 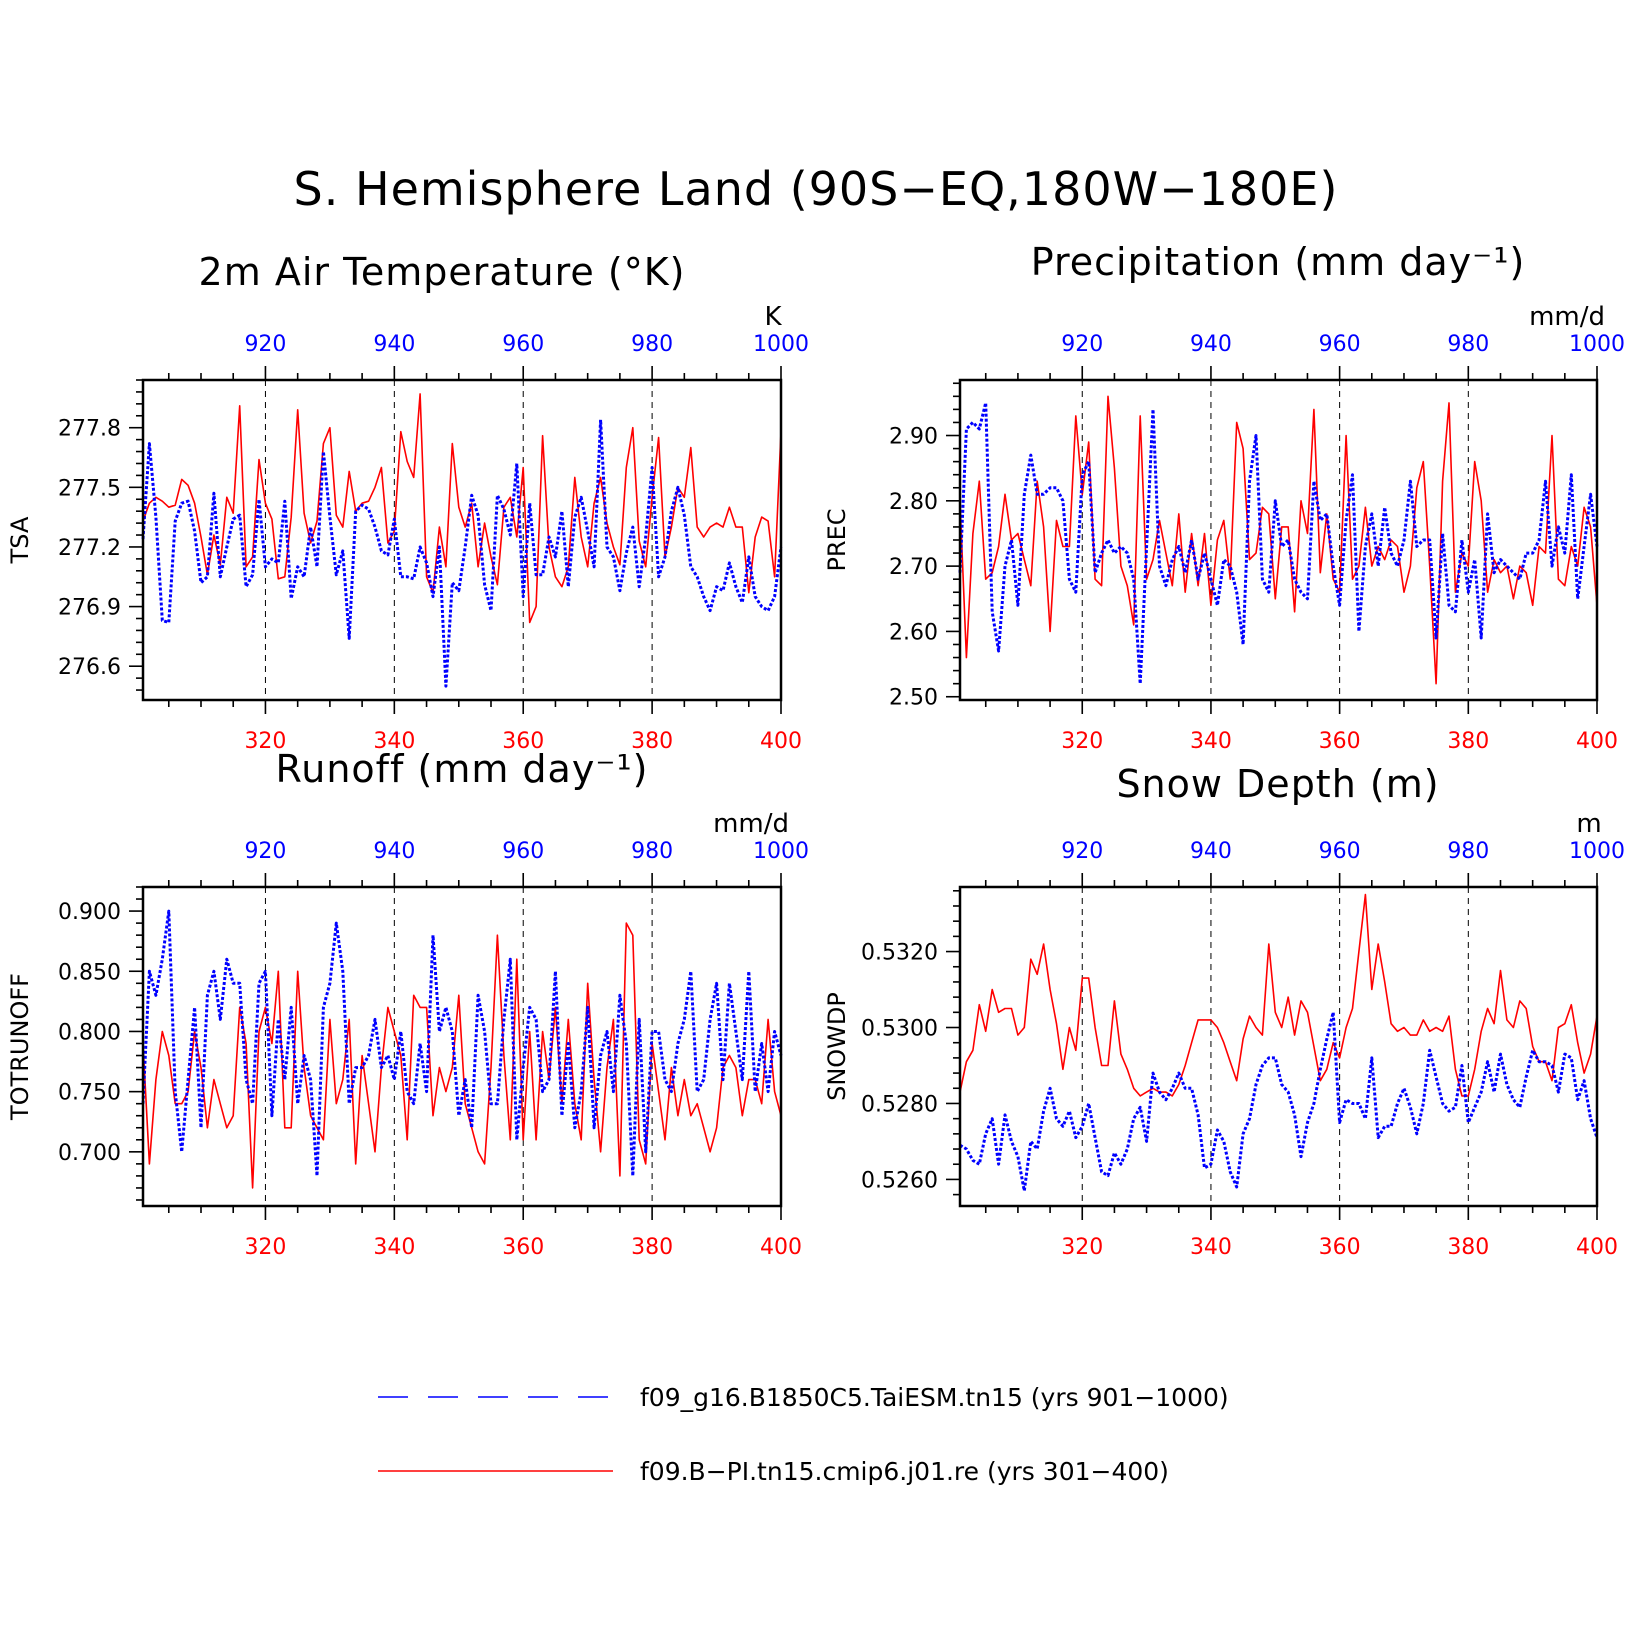 I want to click on y-tick-label: 2.80, so click(x=913, y=502).